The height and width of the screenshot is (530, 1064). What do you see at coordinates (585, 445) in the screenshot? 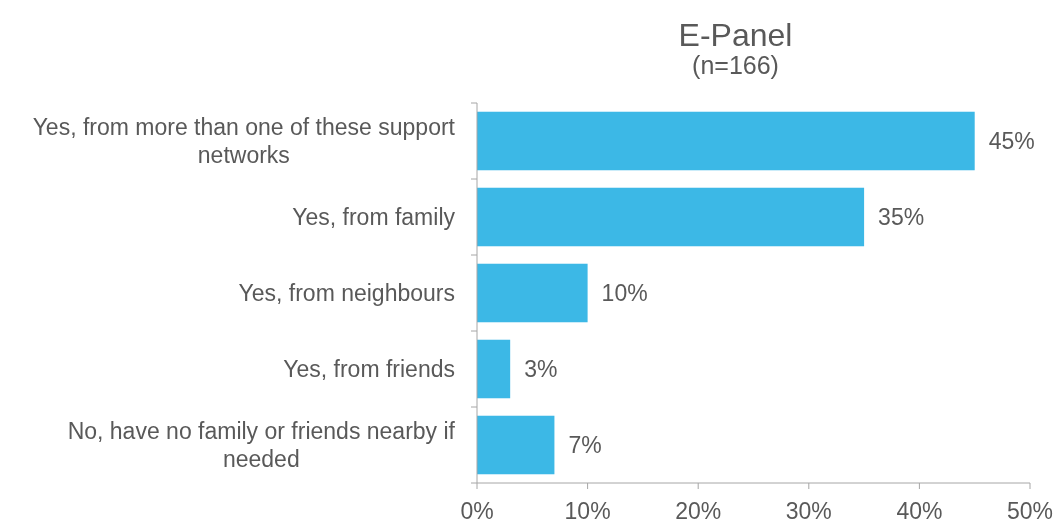
I see `data-label: 7%` at bounding box center [585, 445].